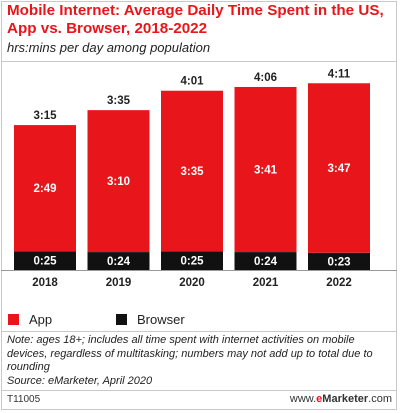 This screenshot has height=413, width=400. Describe the element at coordinates (40, 319) in the screenshot. I see `legend-label-app: App` at that location.